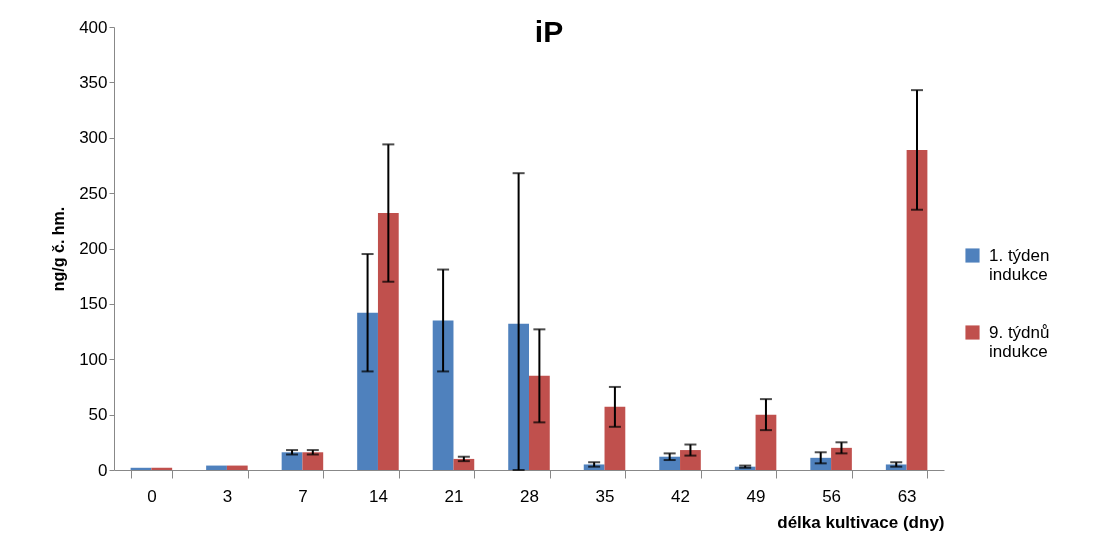 The width and height of the screenshot is (1097, 548). I want to click on y-tick-label: 150, so click(93, 304).